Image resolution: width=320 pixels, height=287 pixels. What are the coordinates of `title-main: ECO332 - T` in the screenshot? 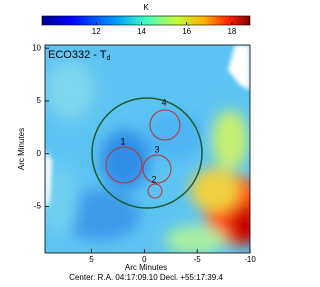 It's located at (77, 55).